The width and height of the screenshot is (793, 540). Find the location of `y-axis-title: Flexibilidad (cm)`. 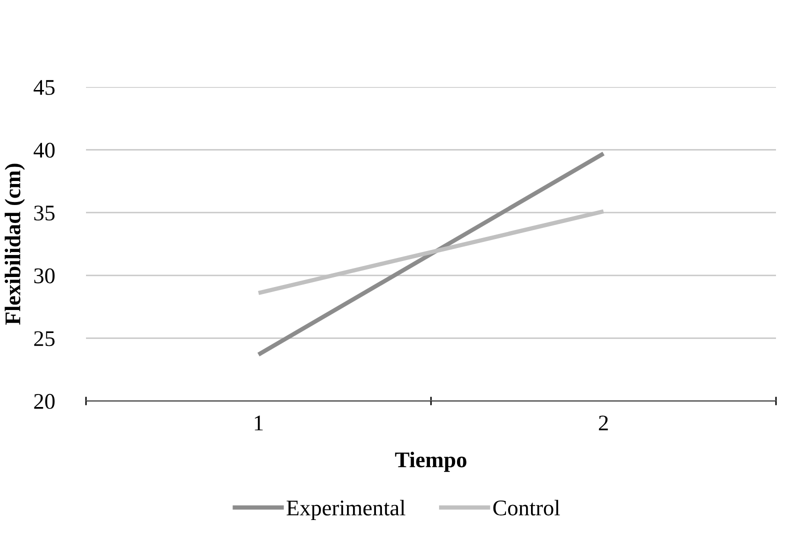

y-axis-title: Flexibilidad (cm) is located at coordinates (14, 244).